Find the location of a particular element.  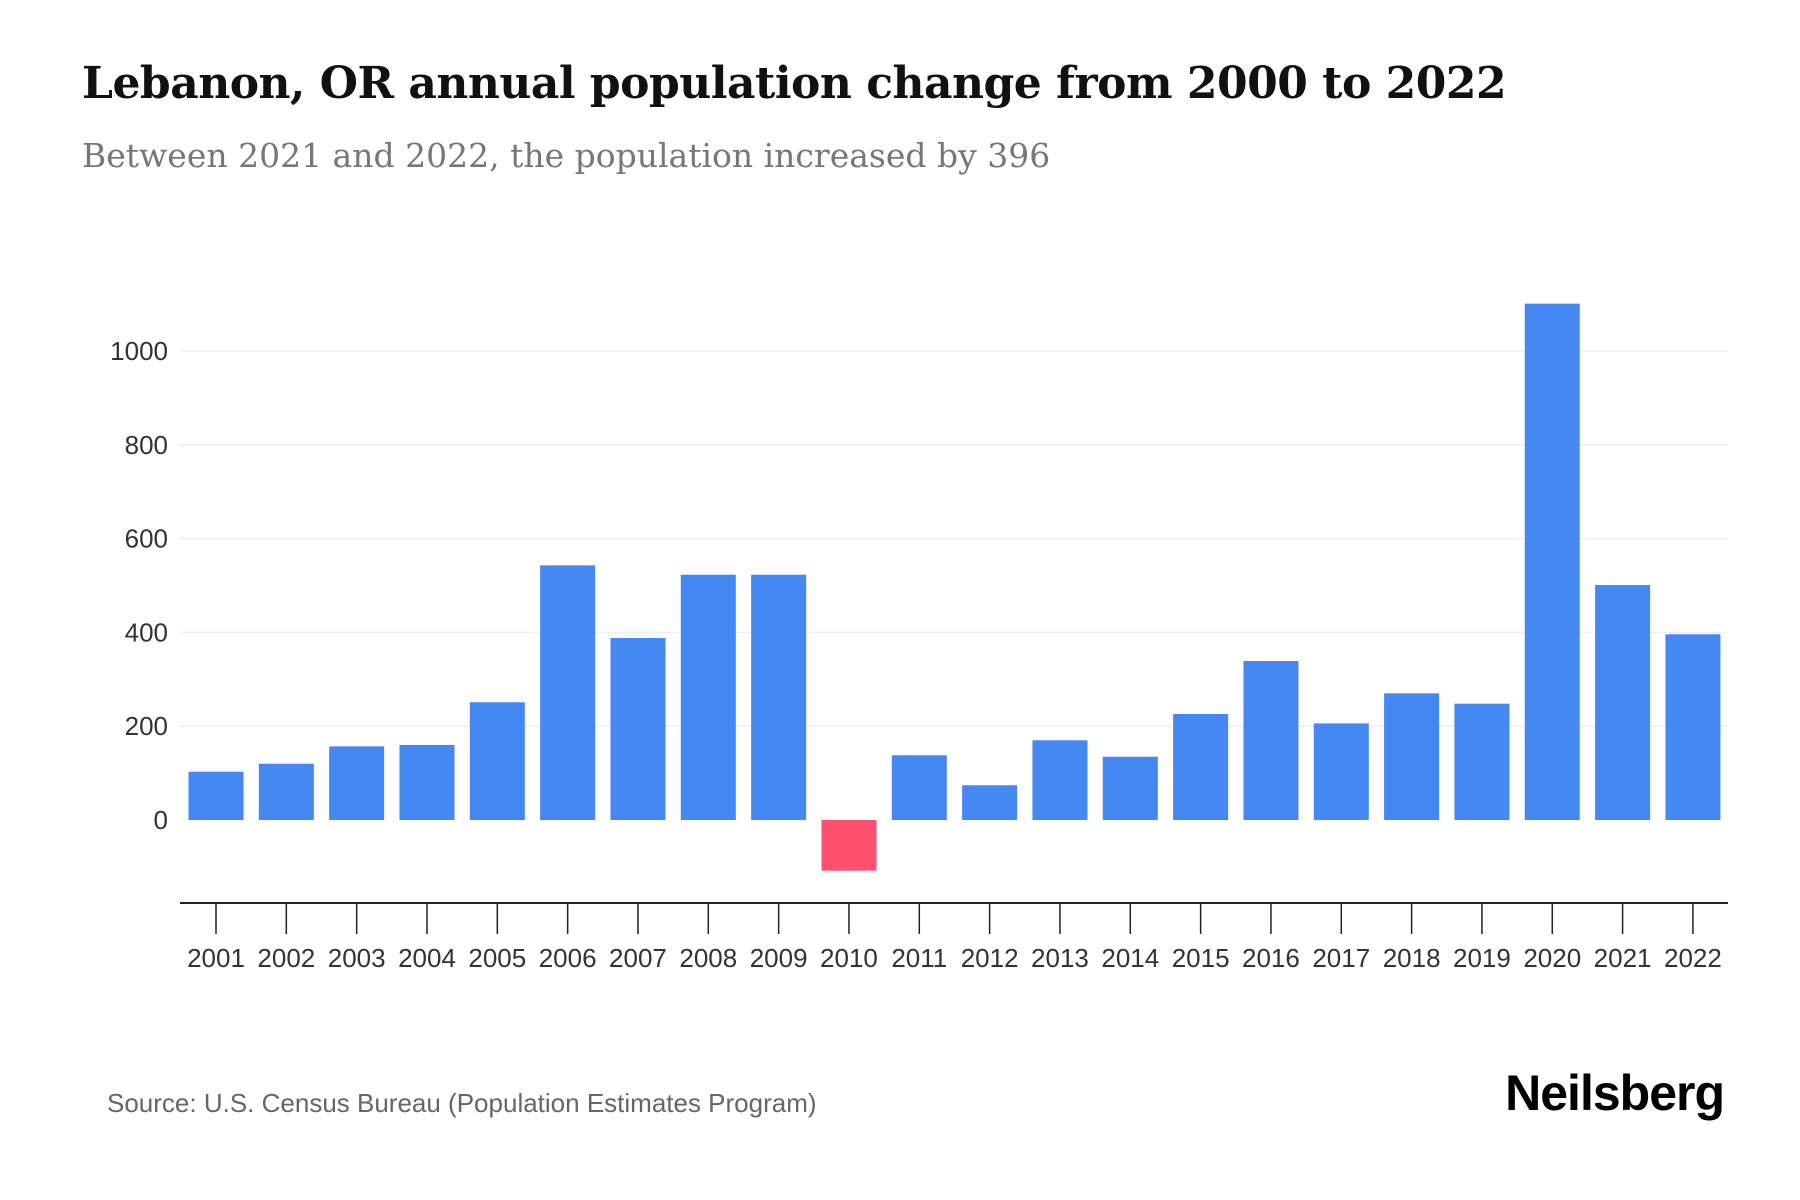

y-tick-label: 1000 is located at coordinates (139, 351).